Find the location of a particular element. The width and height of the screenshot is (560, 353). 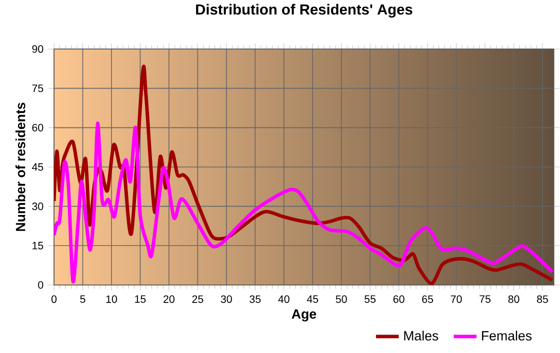

x-tick-label: 85 is located at coordinates (542, 299).